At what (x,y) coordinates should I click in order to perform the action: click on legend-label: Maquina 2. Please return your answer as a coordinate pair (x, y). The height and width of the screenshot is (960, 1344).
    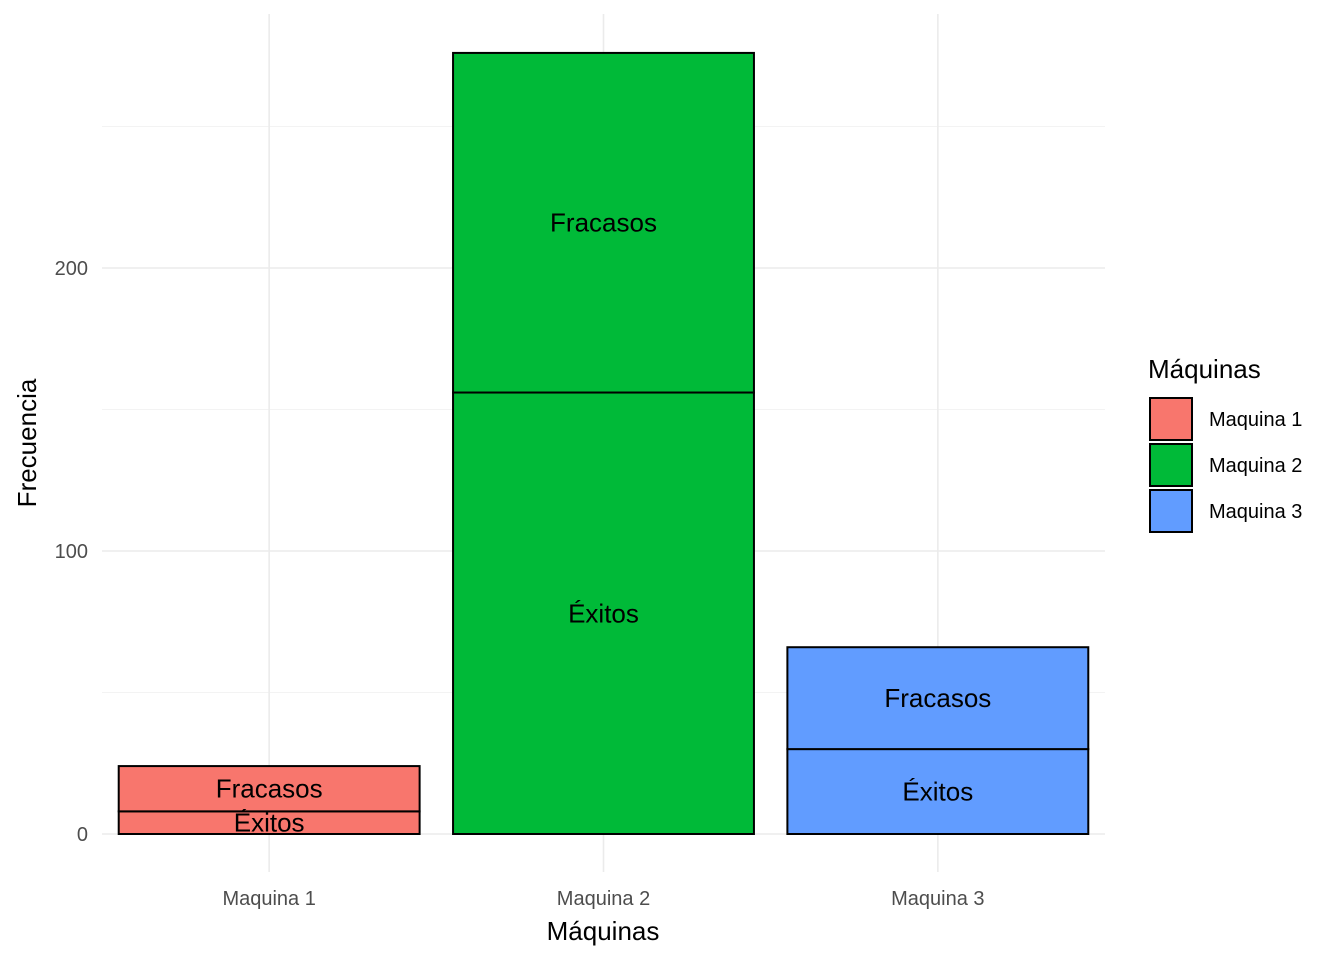
    Looking at the image, I should click on (1255, 466).